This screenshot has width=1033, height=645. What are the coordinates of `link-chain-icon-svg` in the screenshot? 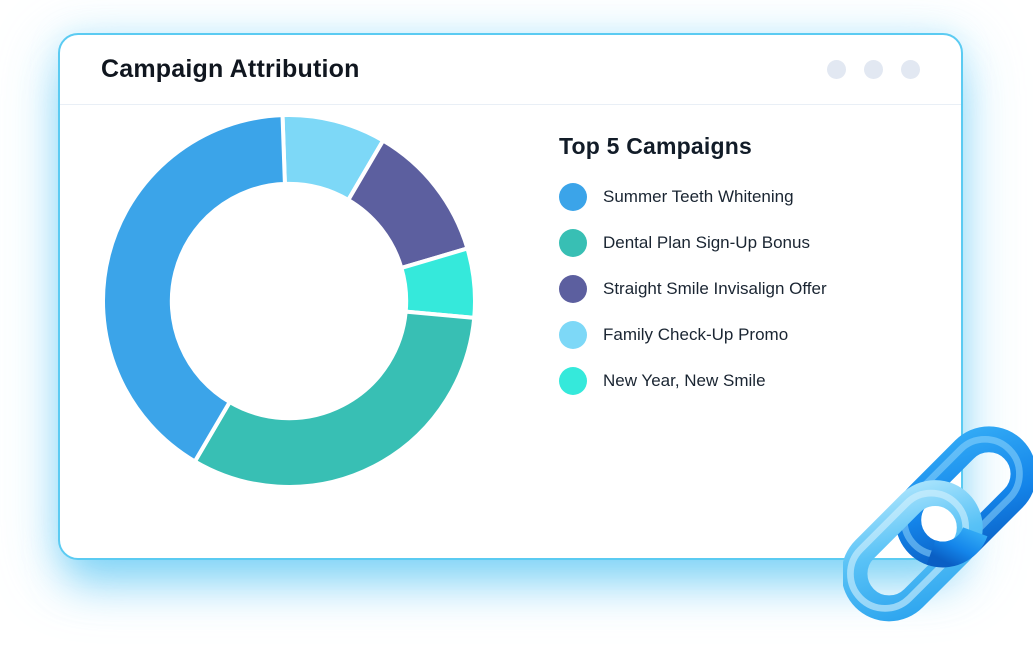 It's located at (937, 524).